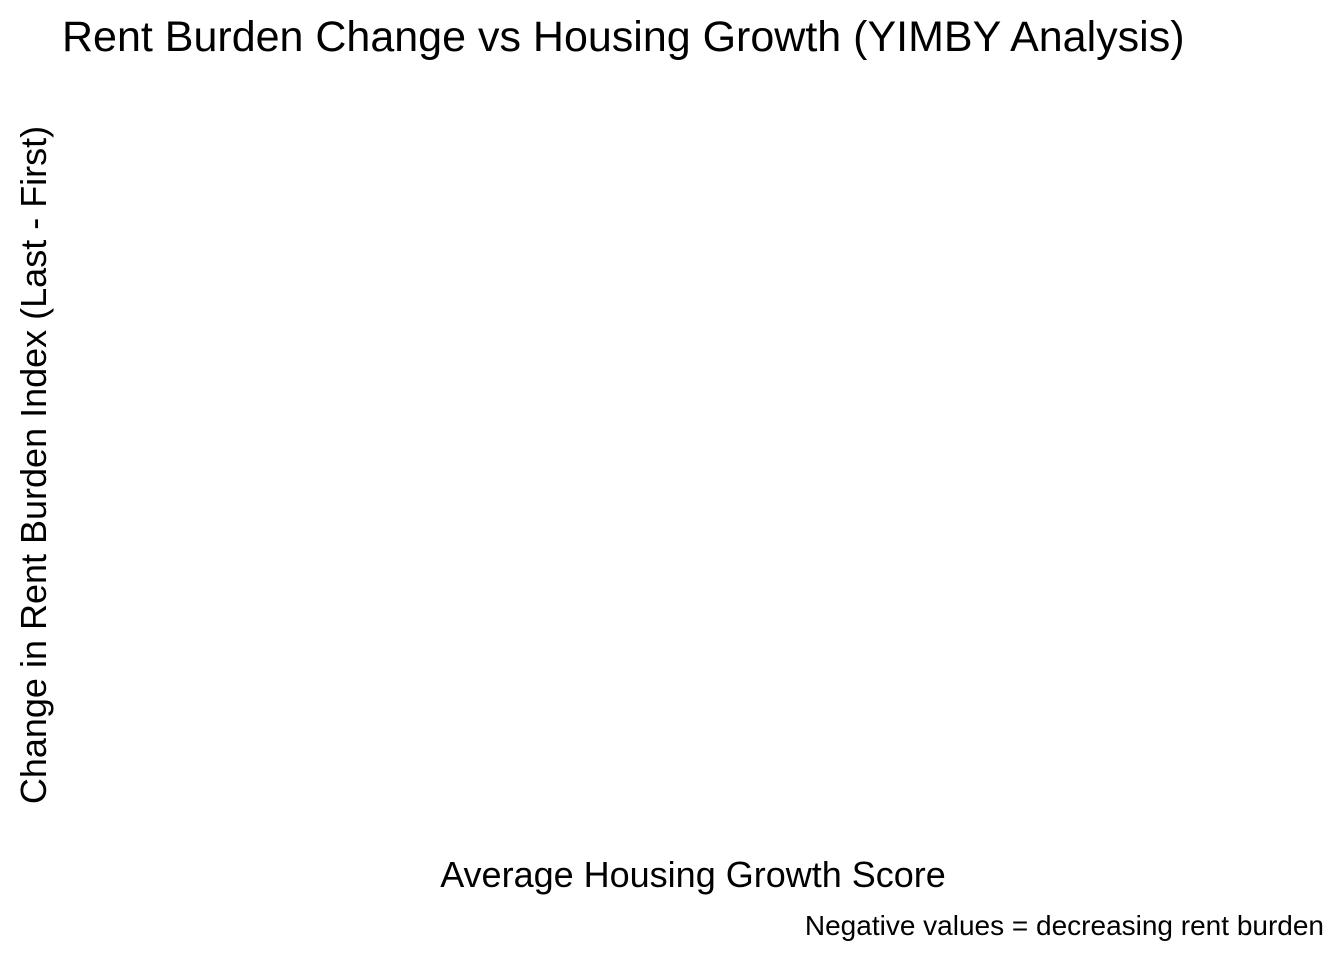  What do you see at coordinates (1064, 925) in the screenshot?
I see `chart-caption: Negative values = decreasing rent burden` at bounding box center [1064, 925].